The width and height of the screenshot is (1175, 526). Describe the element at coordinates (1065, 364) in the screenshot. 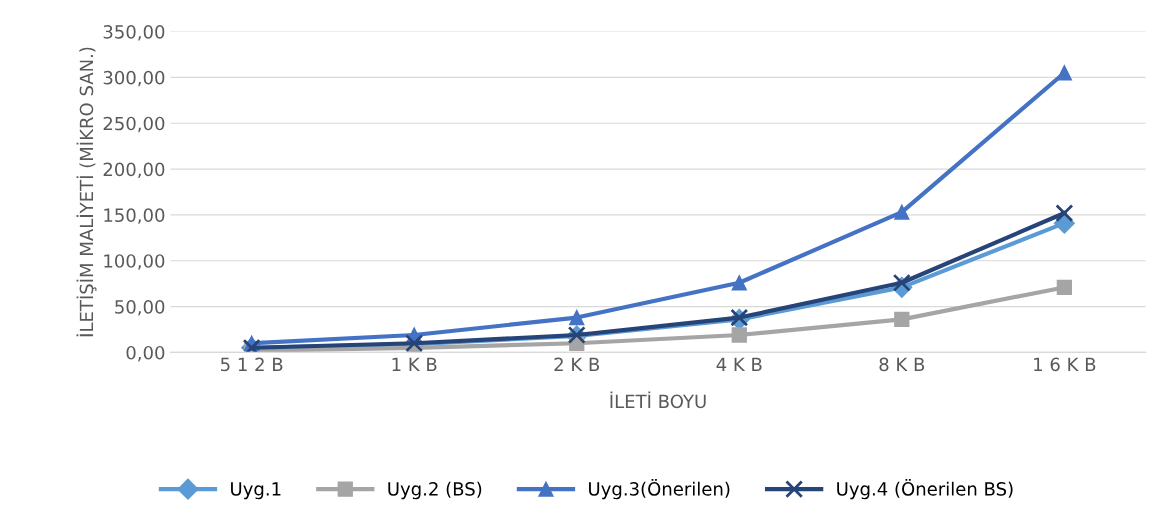

I see `x-tick-label: 1 6 K B` at that location.